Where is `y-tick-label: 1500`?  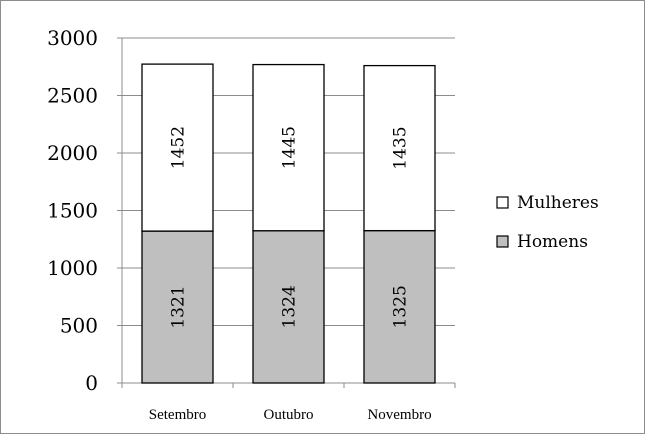
y-tick-label: 1500 is located at coordinates (72, 211).